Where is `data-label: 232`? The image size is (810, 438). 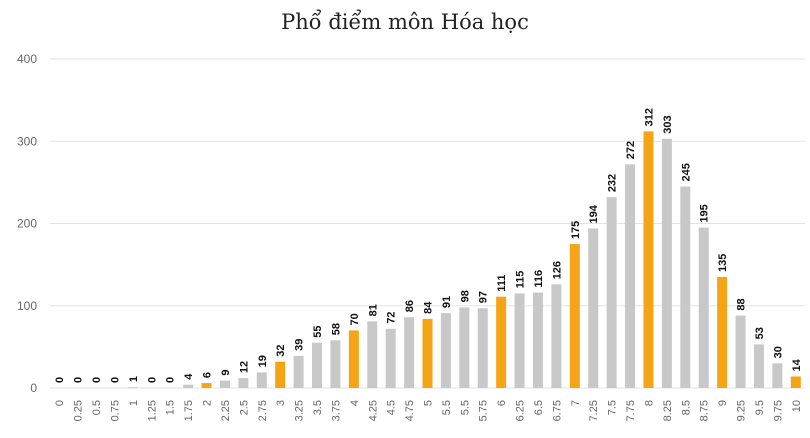 data-label: 232 is located at coordinates (613, 183).